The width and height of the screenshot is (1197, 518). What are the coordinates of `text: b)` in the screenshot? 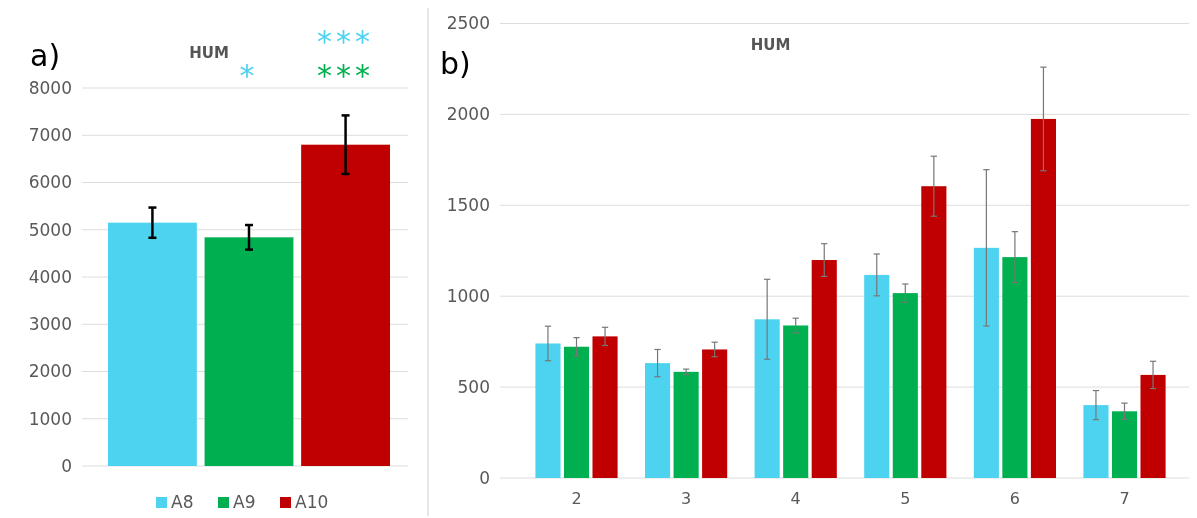 It's located at (455, 63).